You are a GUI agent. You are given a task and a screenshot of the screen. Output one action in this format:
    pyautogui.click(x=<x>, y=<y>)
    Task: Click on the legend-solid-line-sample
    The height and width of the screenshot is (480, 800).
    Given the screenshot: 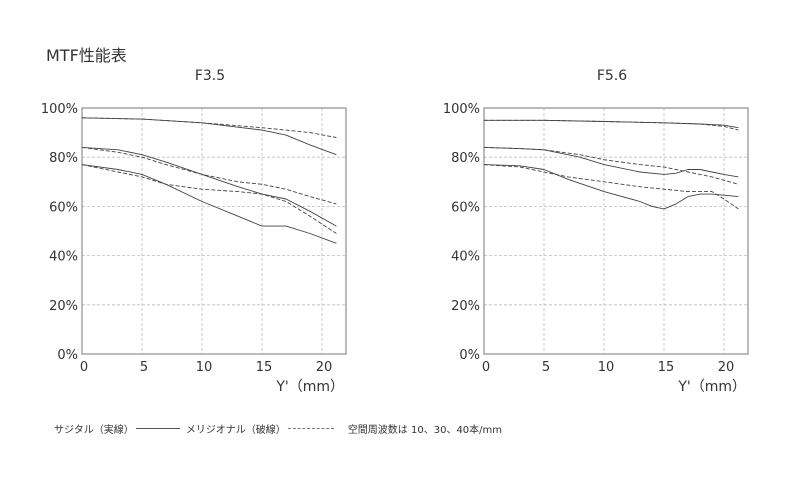 What is the action you would take?
    pyautogui.click(x=157, y=428)
    